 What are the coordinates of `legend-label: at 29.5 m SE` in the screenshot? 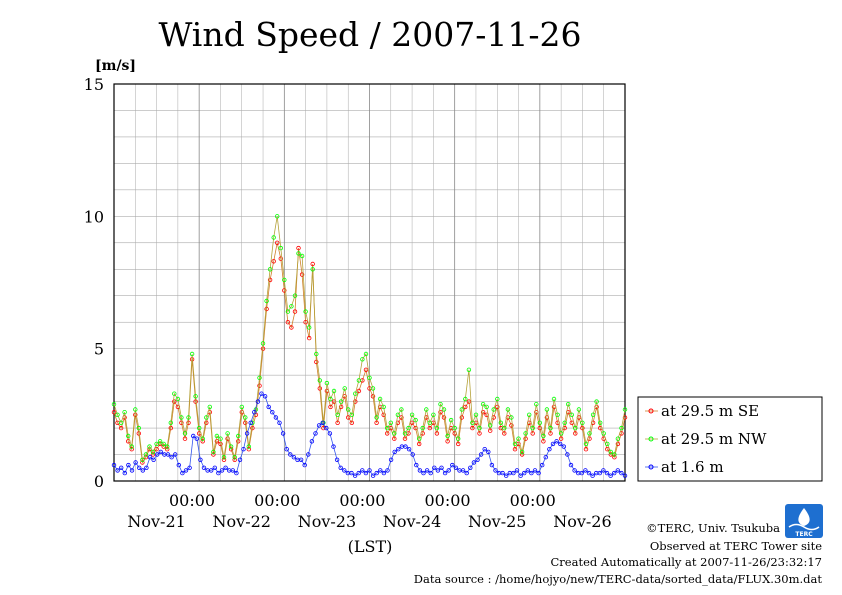 It's located at (710, 411).